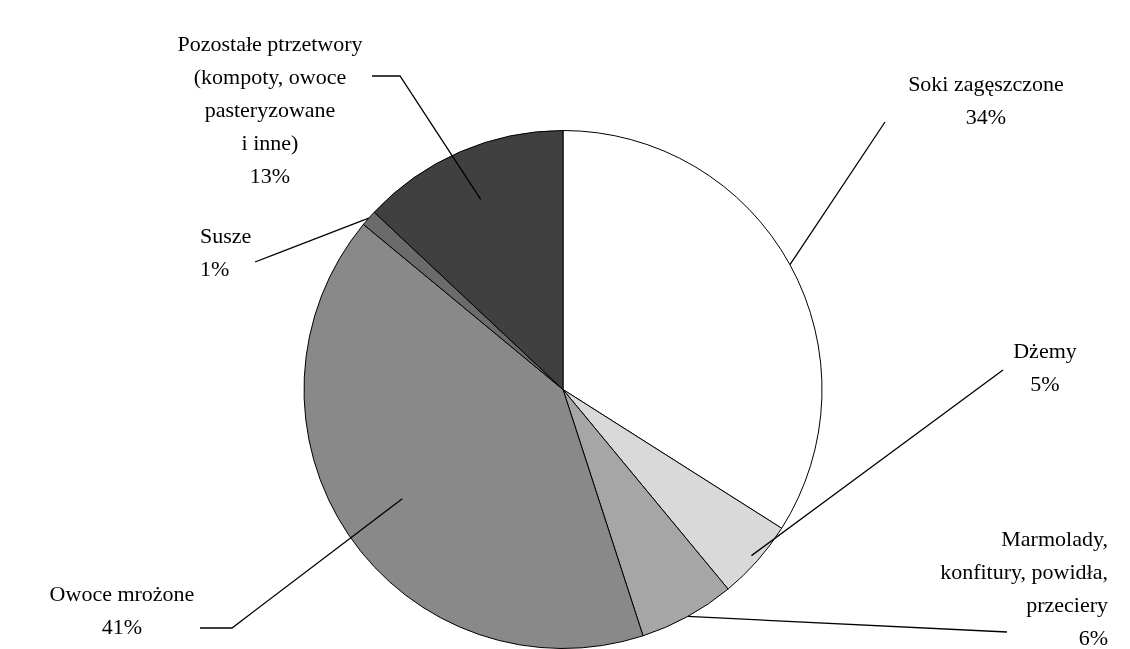  Describe the element at coordinates (986, 116) in the screenshot. I see `data-label: 34%` at that location.